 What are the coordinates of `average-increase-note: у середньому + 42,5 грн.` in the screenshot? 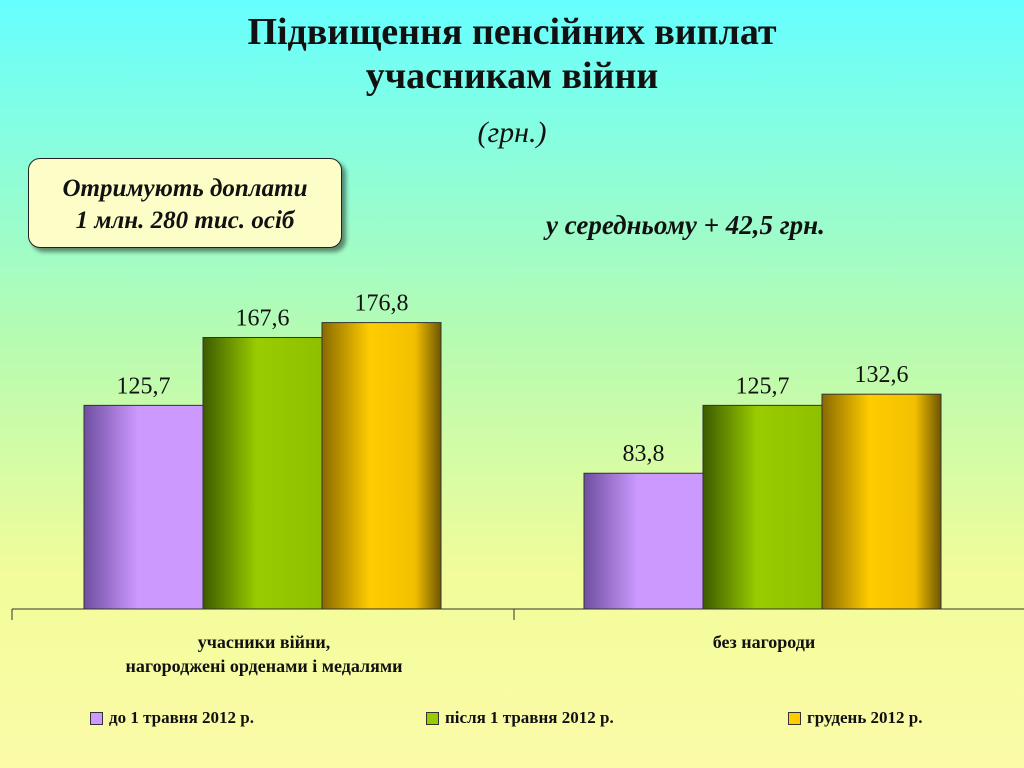 It's located at (685, 225).